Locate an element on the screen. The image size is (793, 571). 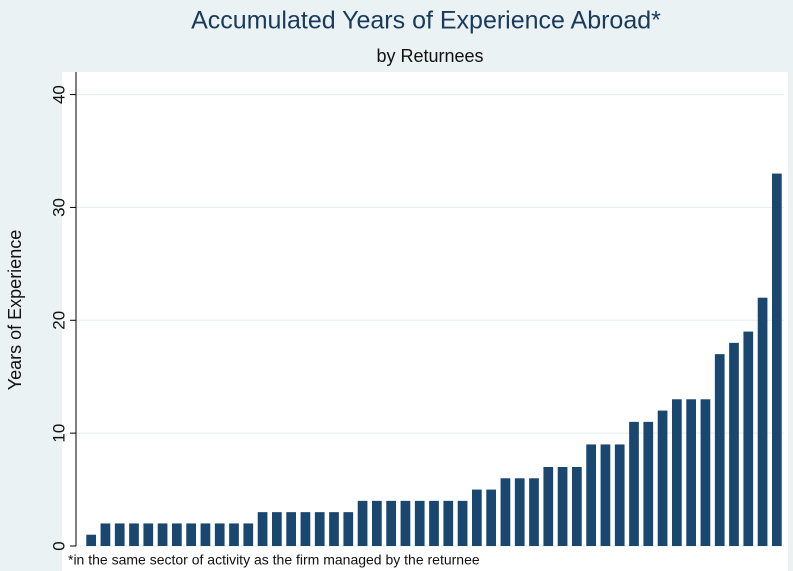
y-tick-label: 0 is located at coordinates (58, 545).